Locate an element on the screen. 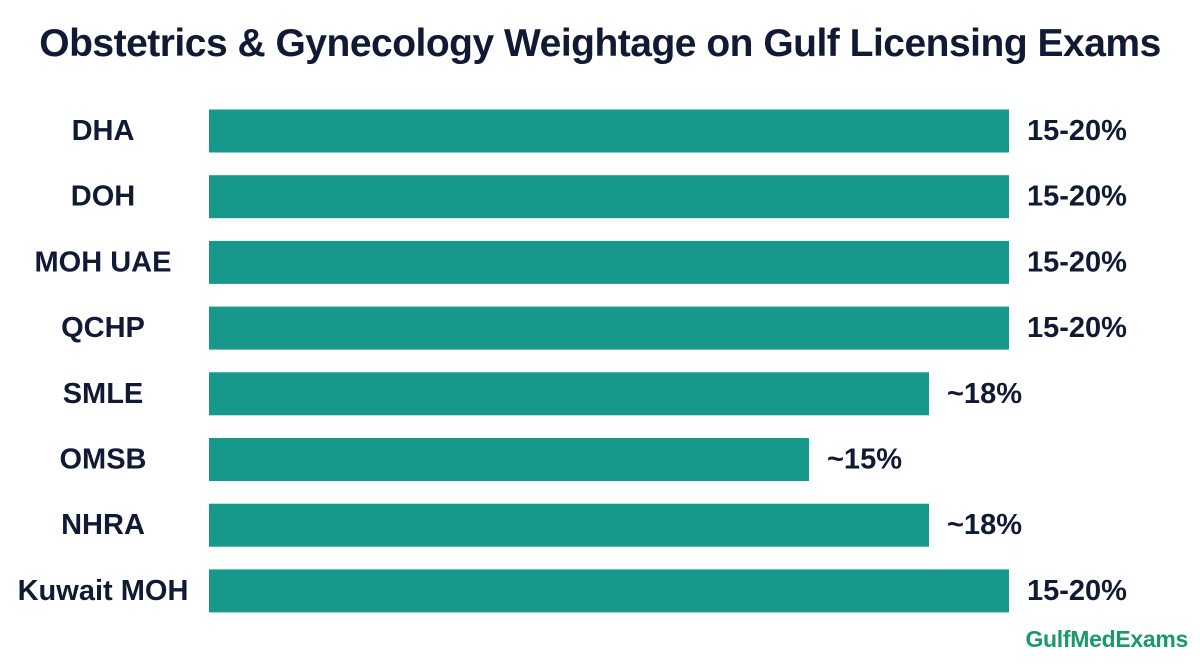 The width and height of the screenshot is (1200, 667). bar-qchp is located at coordinates (609, 328).